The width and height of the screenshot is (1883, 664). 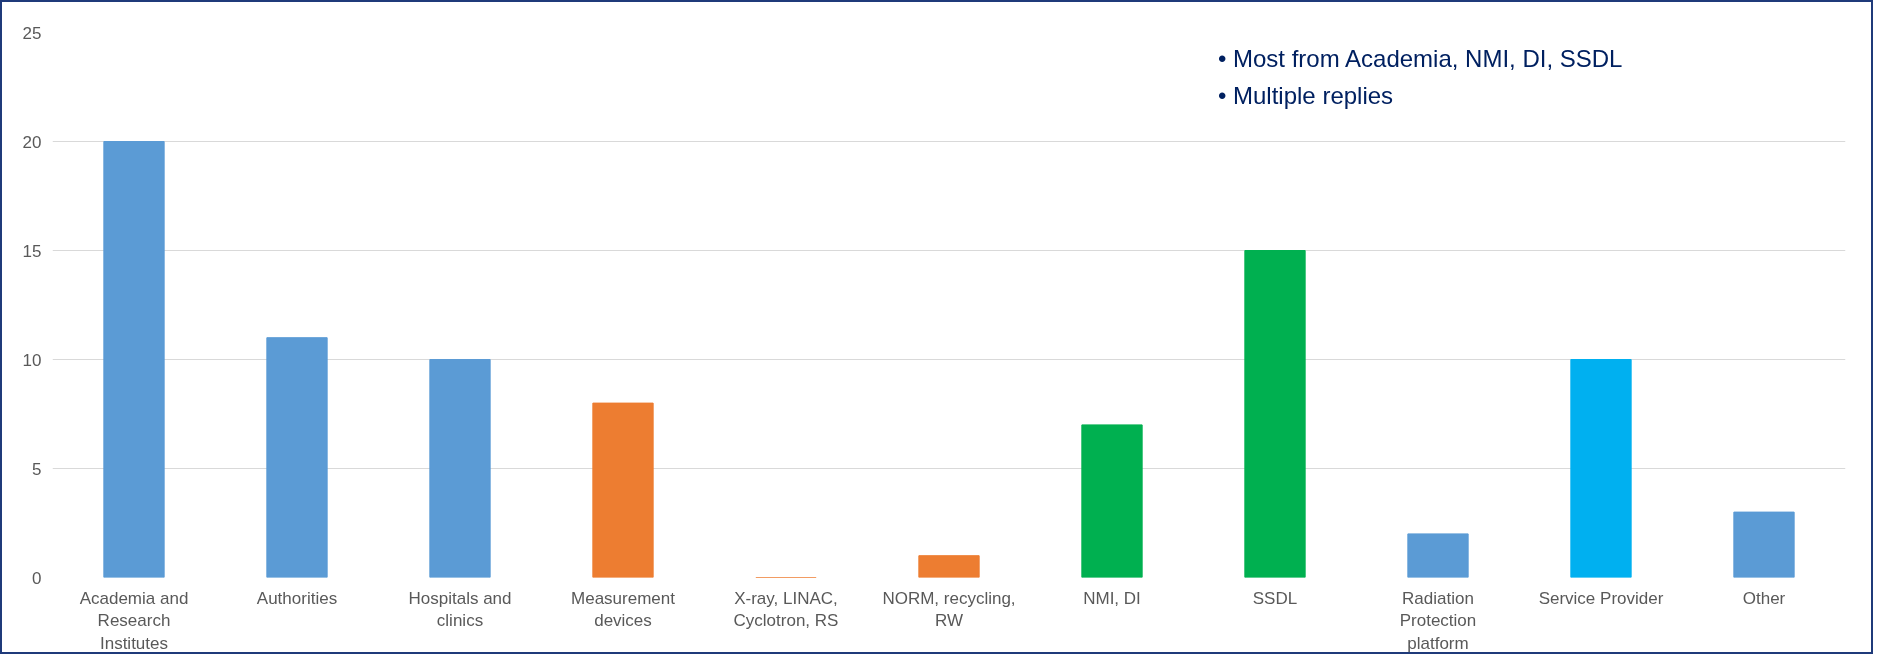 I want to click on x-tick-label: Hospitals and clinics, so click(x=460, y=609).